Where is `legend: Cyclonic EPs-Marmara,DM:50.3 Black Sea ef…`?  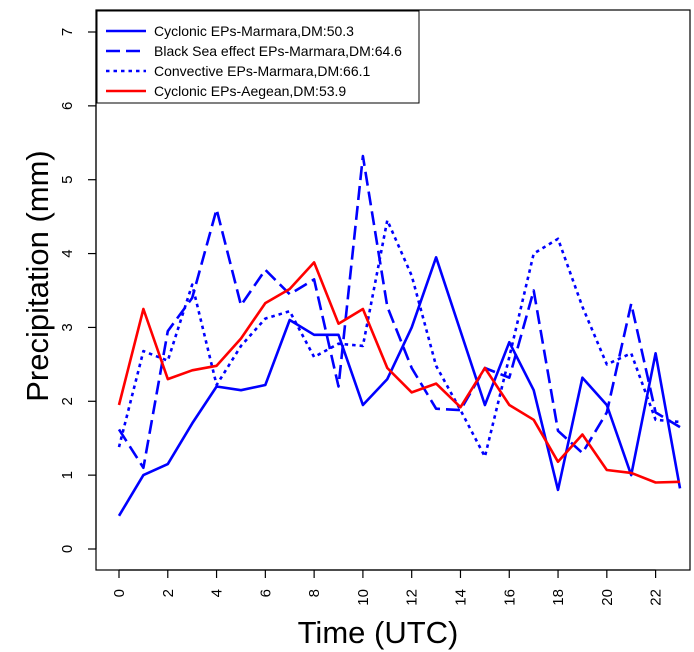
legend: Cyclonic EPs-Marmara,DM:50.3 Black Sea ef… is located at coordinates (258, 57).